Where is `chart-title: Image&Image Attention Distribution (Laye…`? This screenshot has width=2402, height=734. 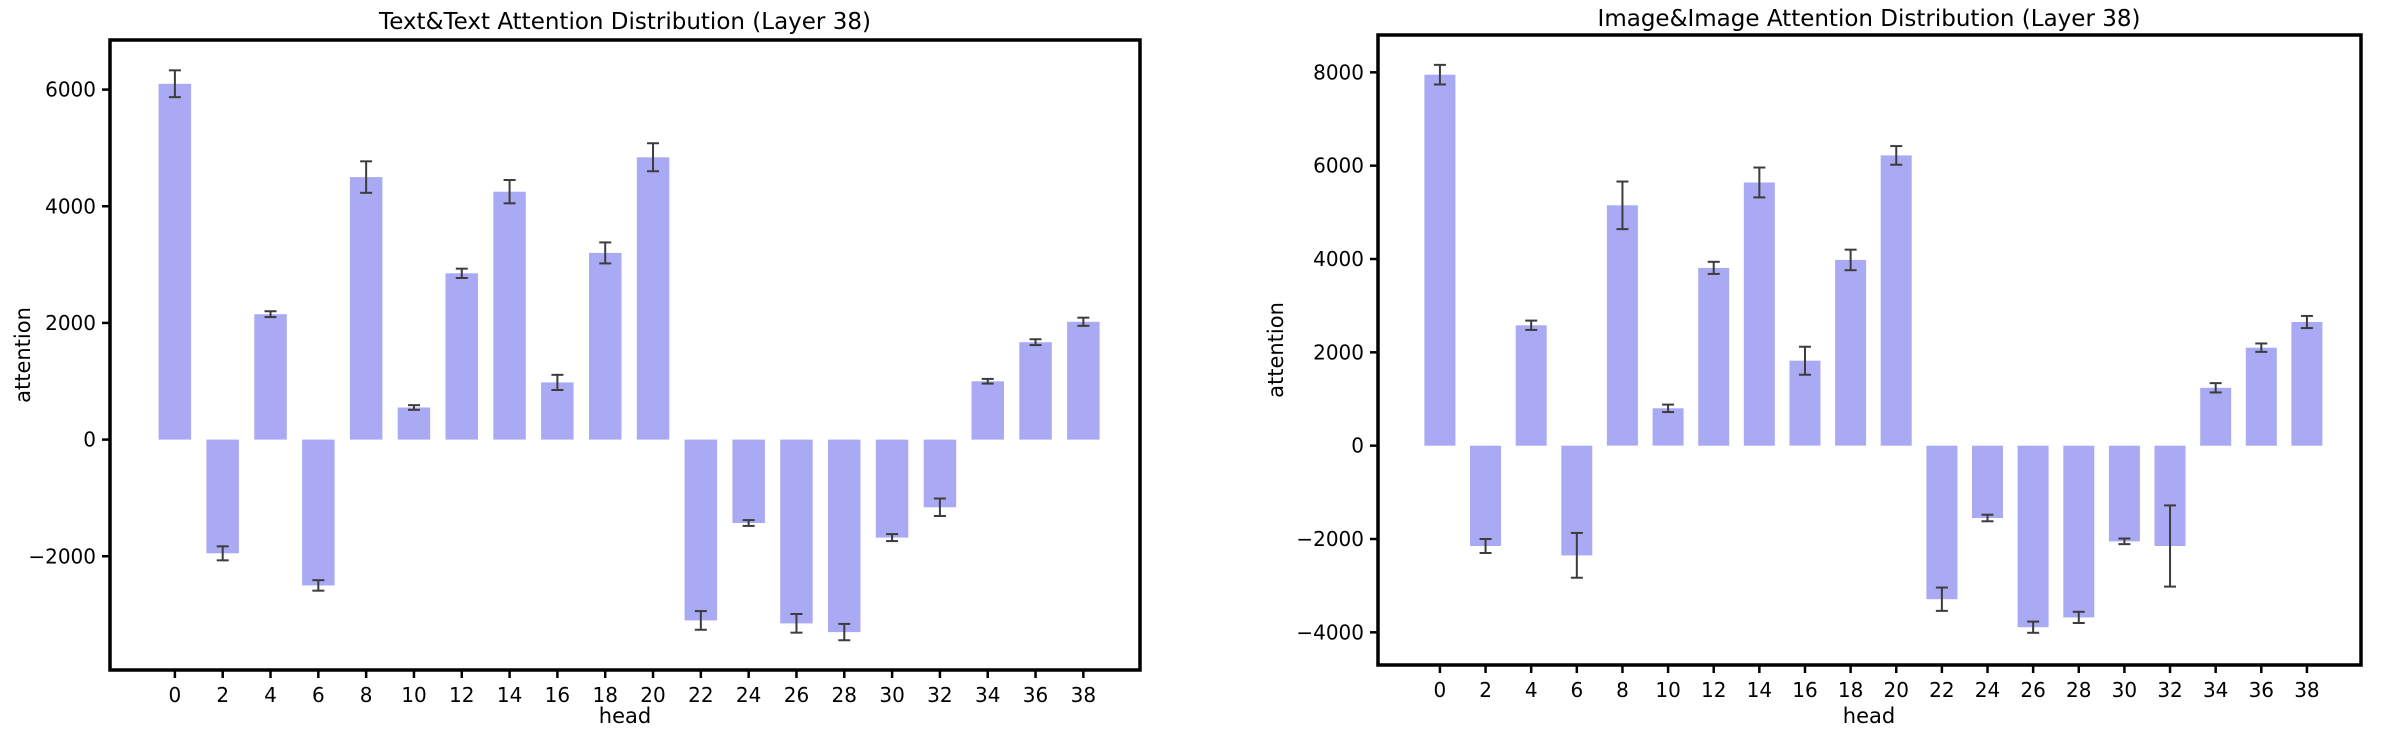 chart-title: Image&Image Attention Distribution (Laye… is located at coordinates (1869, 19).